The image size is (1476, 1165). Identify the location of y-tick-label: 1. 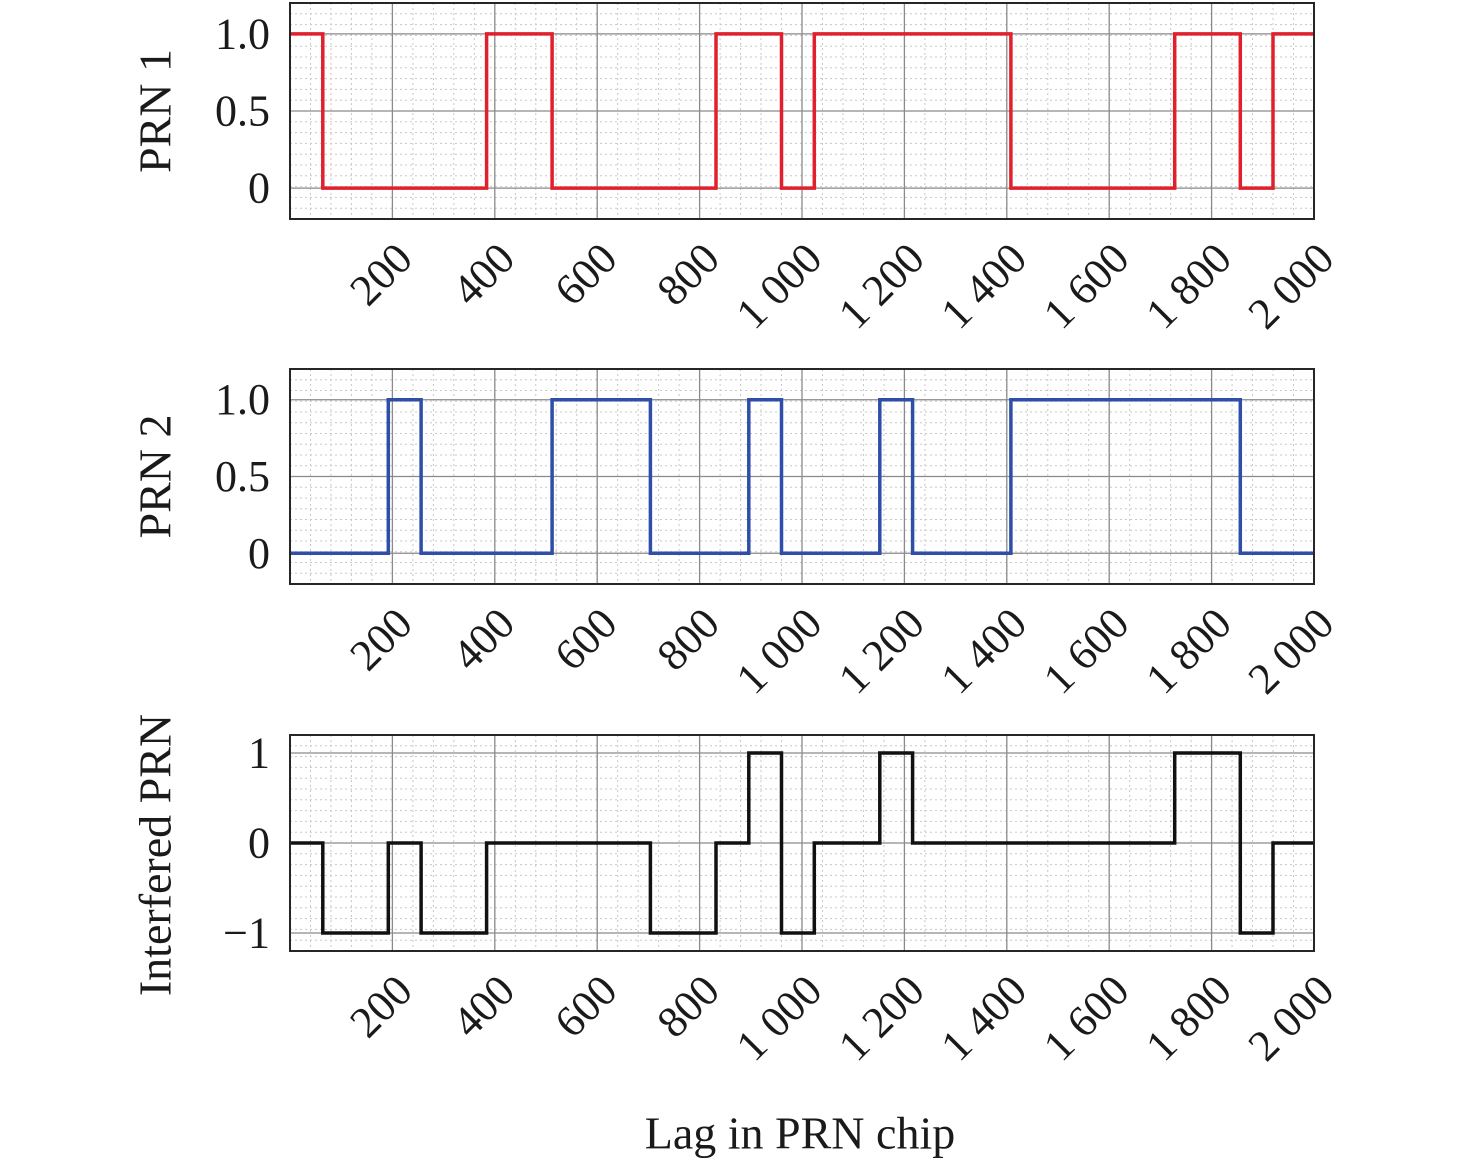
(259, 753).